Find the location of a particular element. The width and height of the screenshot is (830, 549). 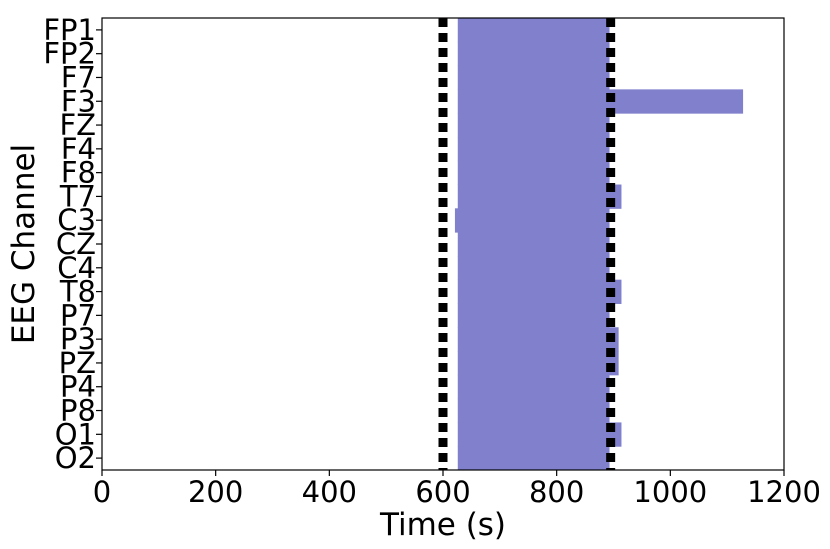

y-tick-label: C4 is located at coordinates (76, 268).